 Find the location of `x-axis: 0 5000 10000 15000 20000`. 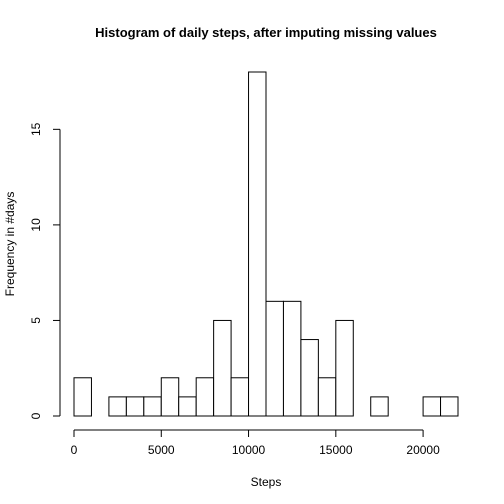

x-axis: 0 5000 10000 15000 20000 is located at coordinates (255, 443).